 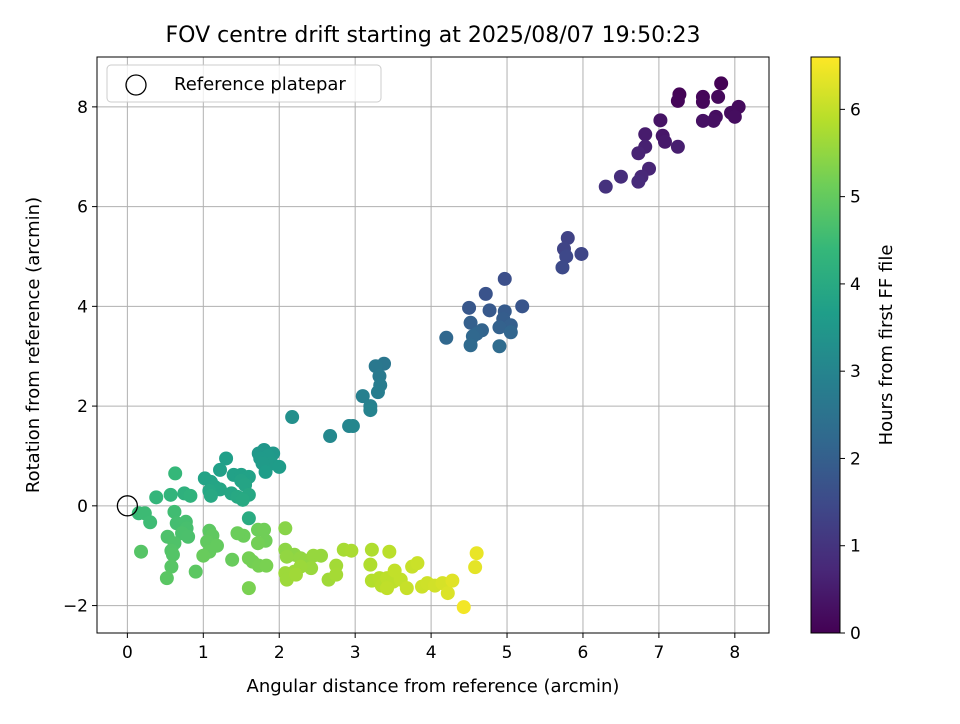 I want to click on colorbar, so click(x=825, y=345).